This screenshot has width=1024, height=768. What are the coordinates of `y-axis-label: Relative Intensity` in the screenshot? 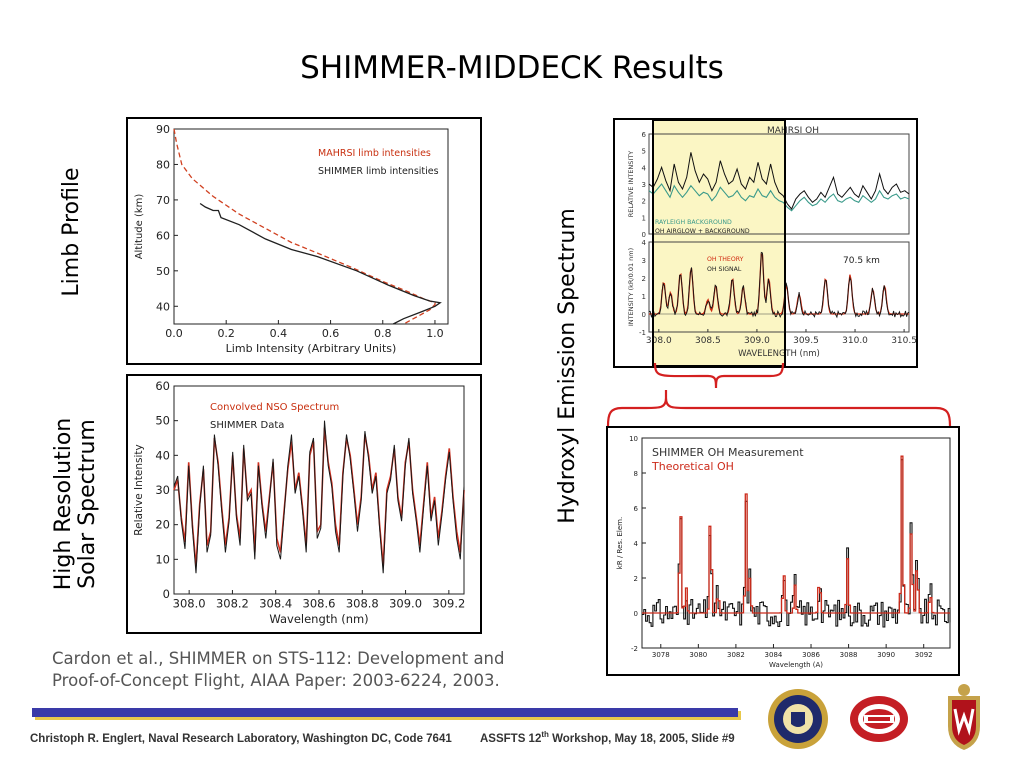 It's located at (139, 489).